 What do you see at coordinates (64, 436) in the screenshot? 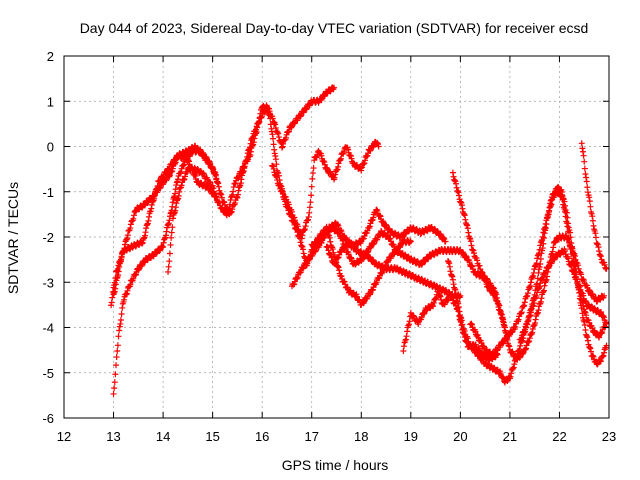
I see `x-tick-label: 12` at bounding box center [64, 436].